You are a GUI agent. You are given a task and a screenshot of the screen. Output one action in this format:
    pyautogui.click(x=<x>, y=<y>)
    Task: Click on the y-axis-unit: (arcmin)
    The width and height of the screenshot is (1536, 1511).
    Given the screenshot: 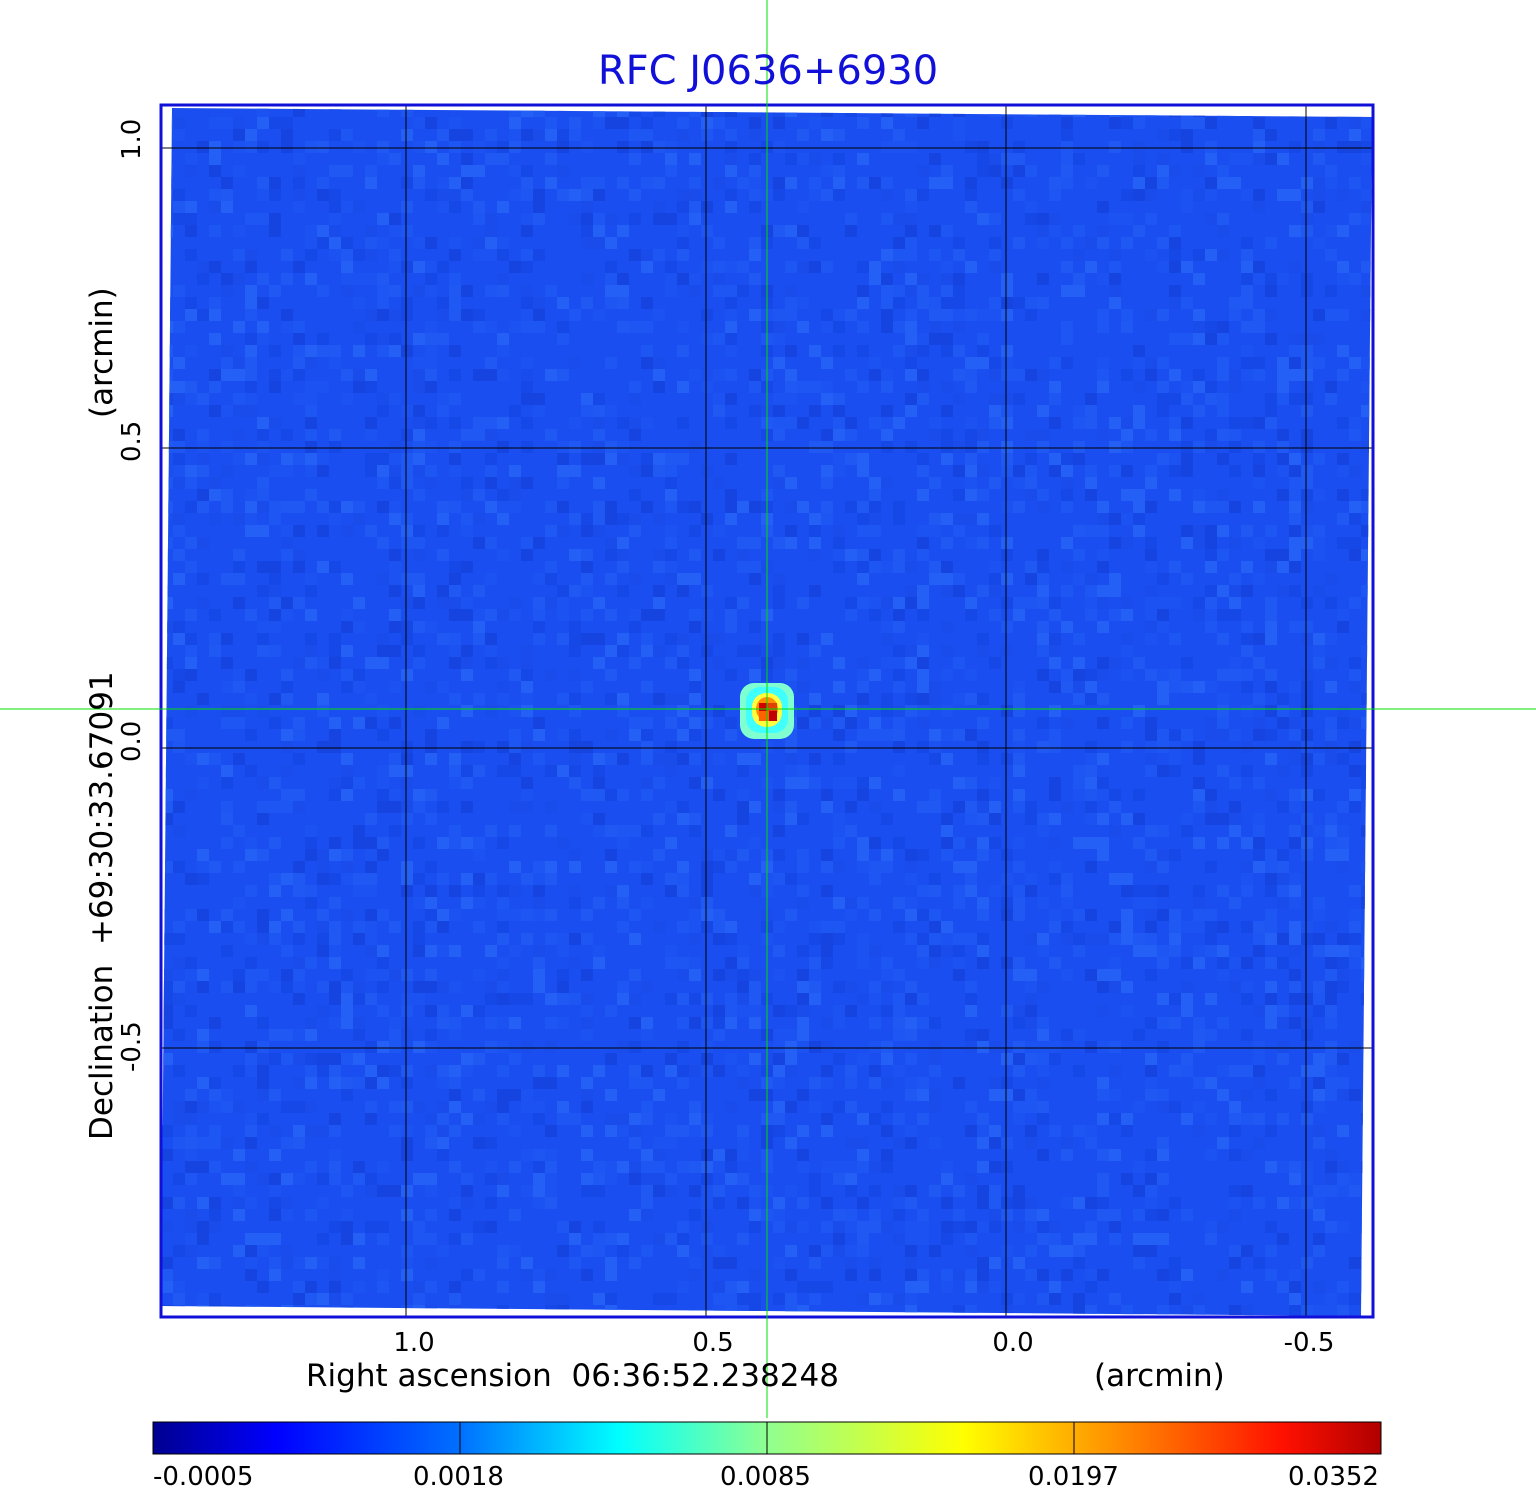 What is the action you would take?
    pyautogui.click(x=102, y=352)
    